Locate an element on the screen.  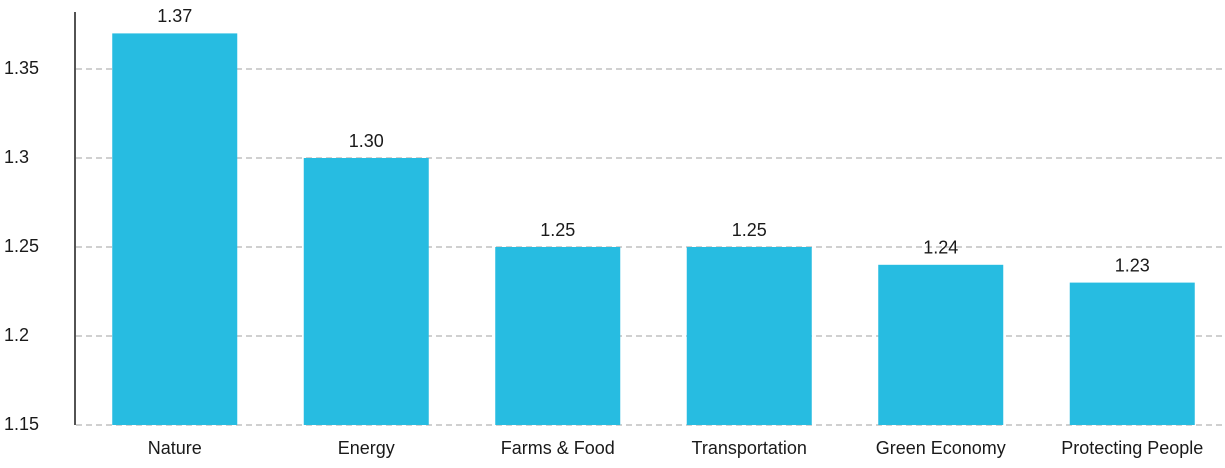
value-label: 1.37 is located at coordinates (174, 16).